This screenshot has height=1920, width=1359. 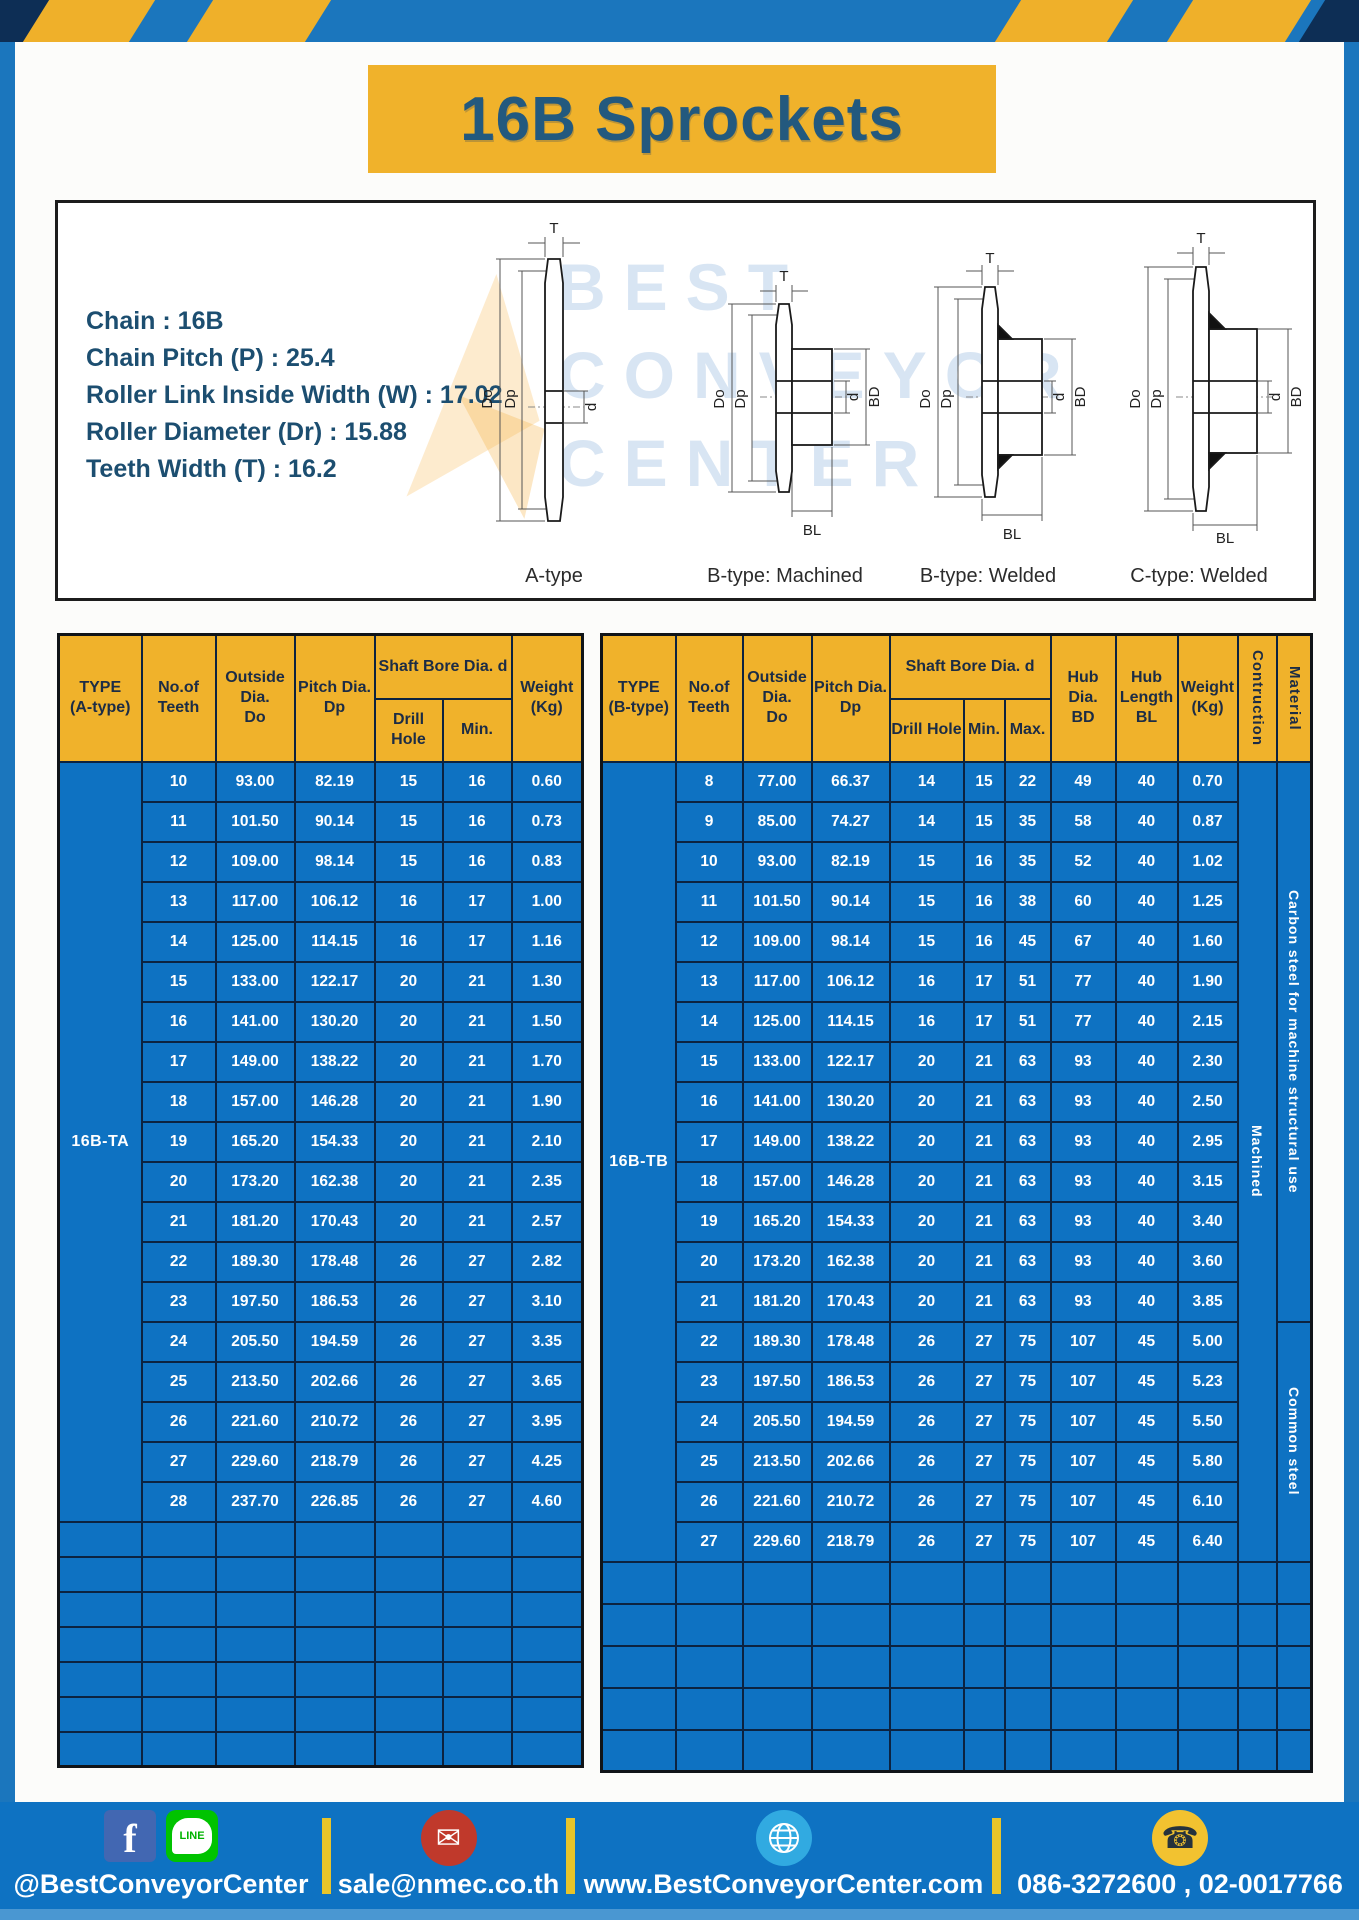 What do you see at coordinates (321, 1341) in the screenshot?
I see `table-row: 24 205.50 194.59 26 27 3.35` at bounding box center [321, 1341].